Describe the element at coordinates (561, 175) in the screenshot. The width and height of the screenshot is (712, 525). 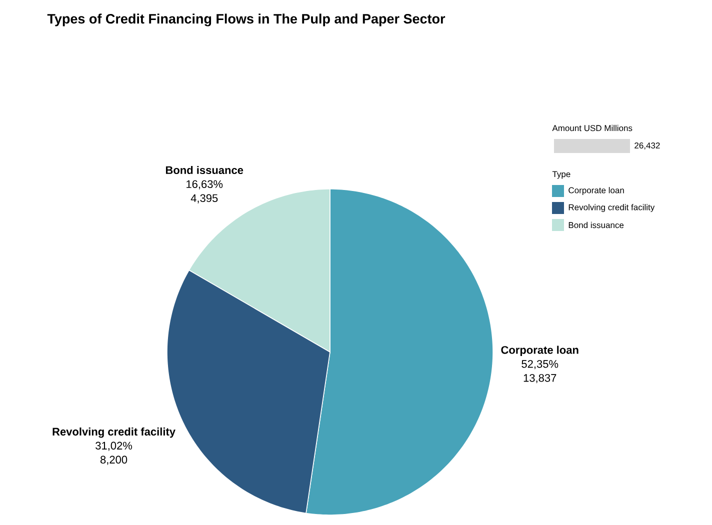
I see `legend-title: Type` at that location.